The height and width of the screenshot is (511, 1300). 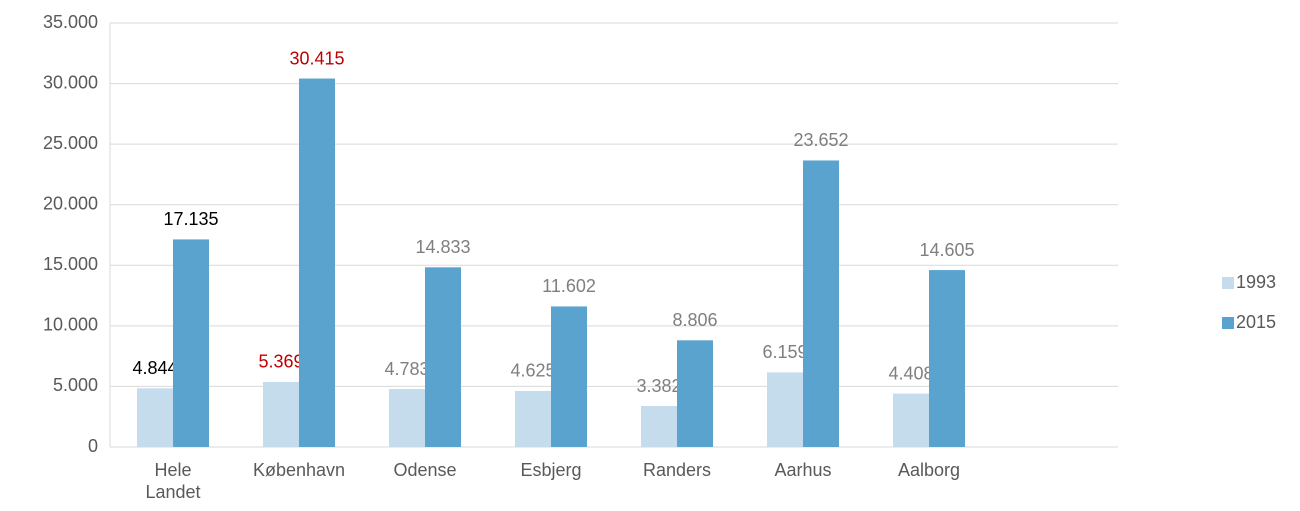 What do you see at coordinates (70, 203) in the screenshot?
I see `y-tick-label: 20.000` at bounding box center [70, 203].